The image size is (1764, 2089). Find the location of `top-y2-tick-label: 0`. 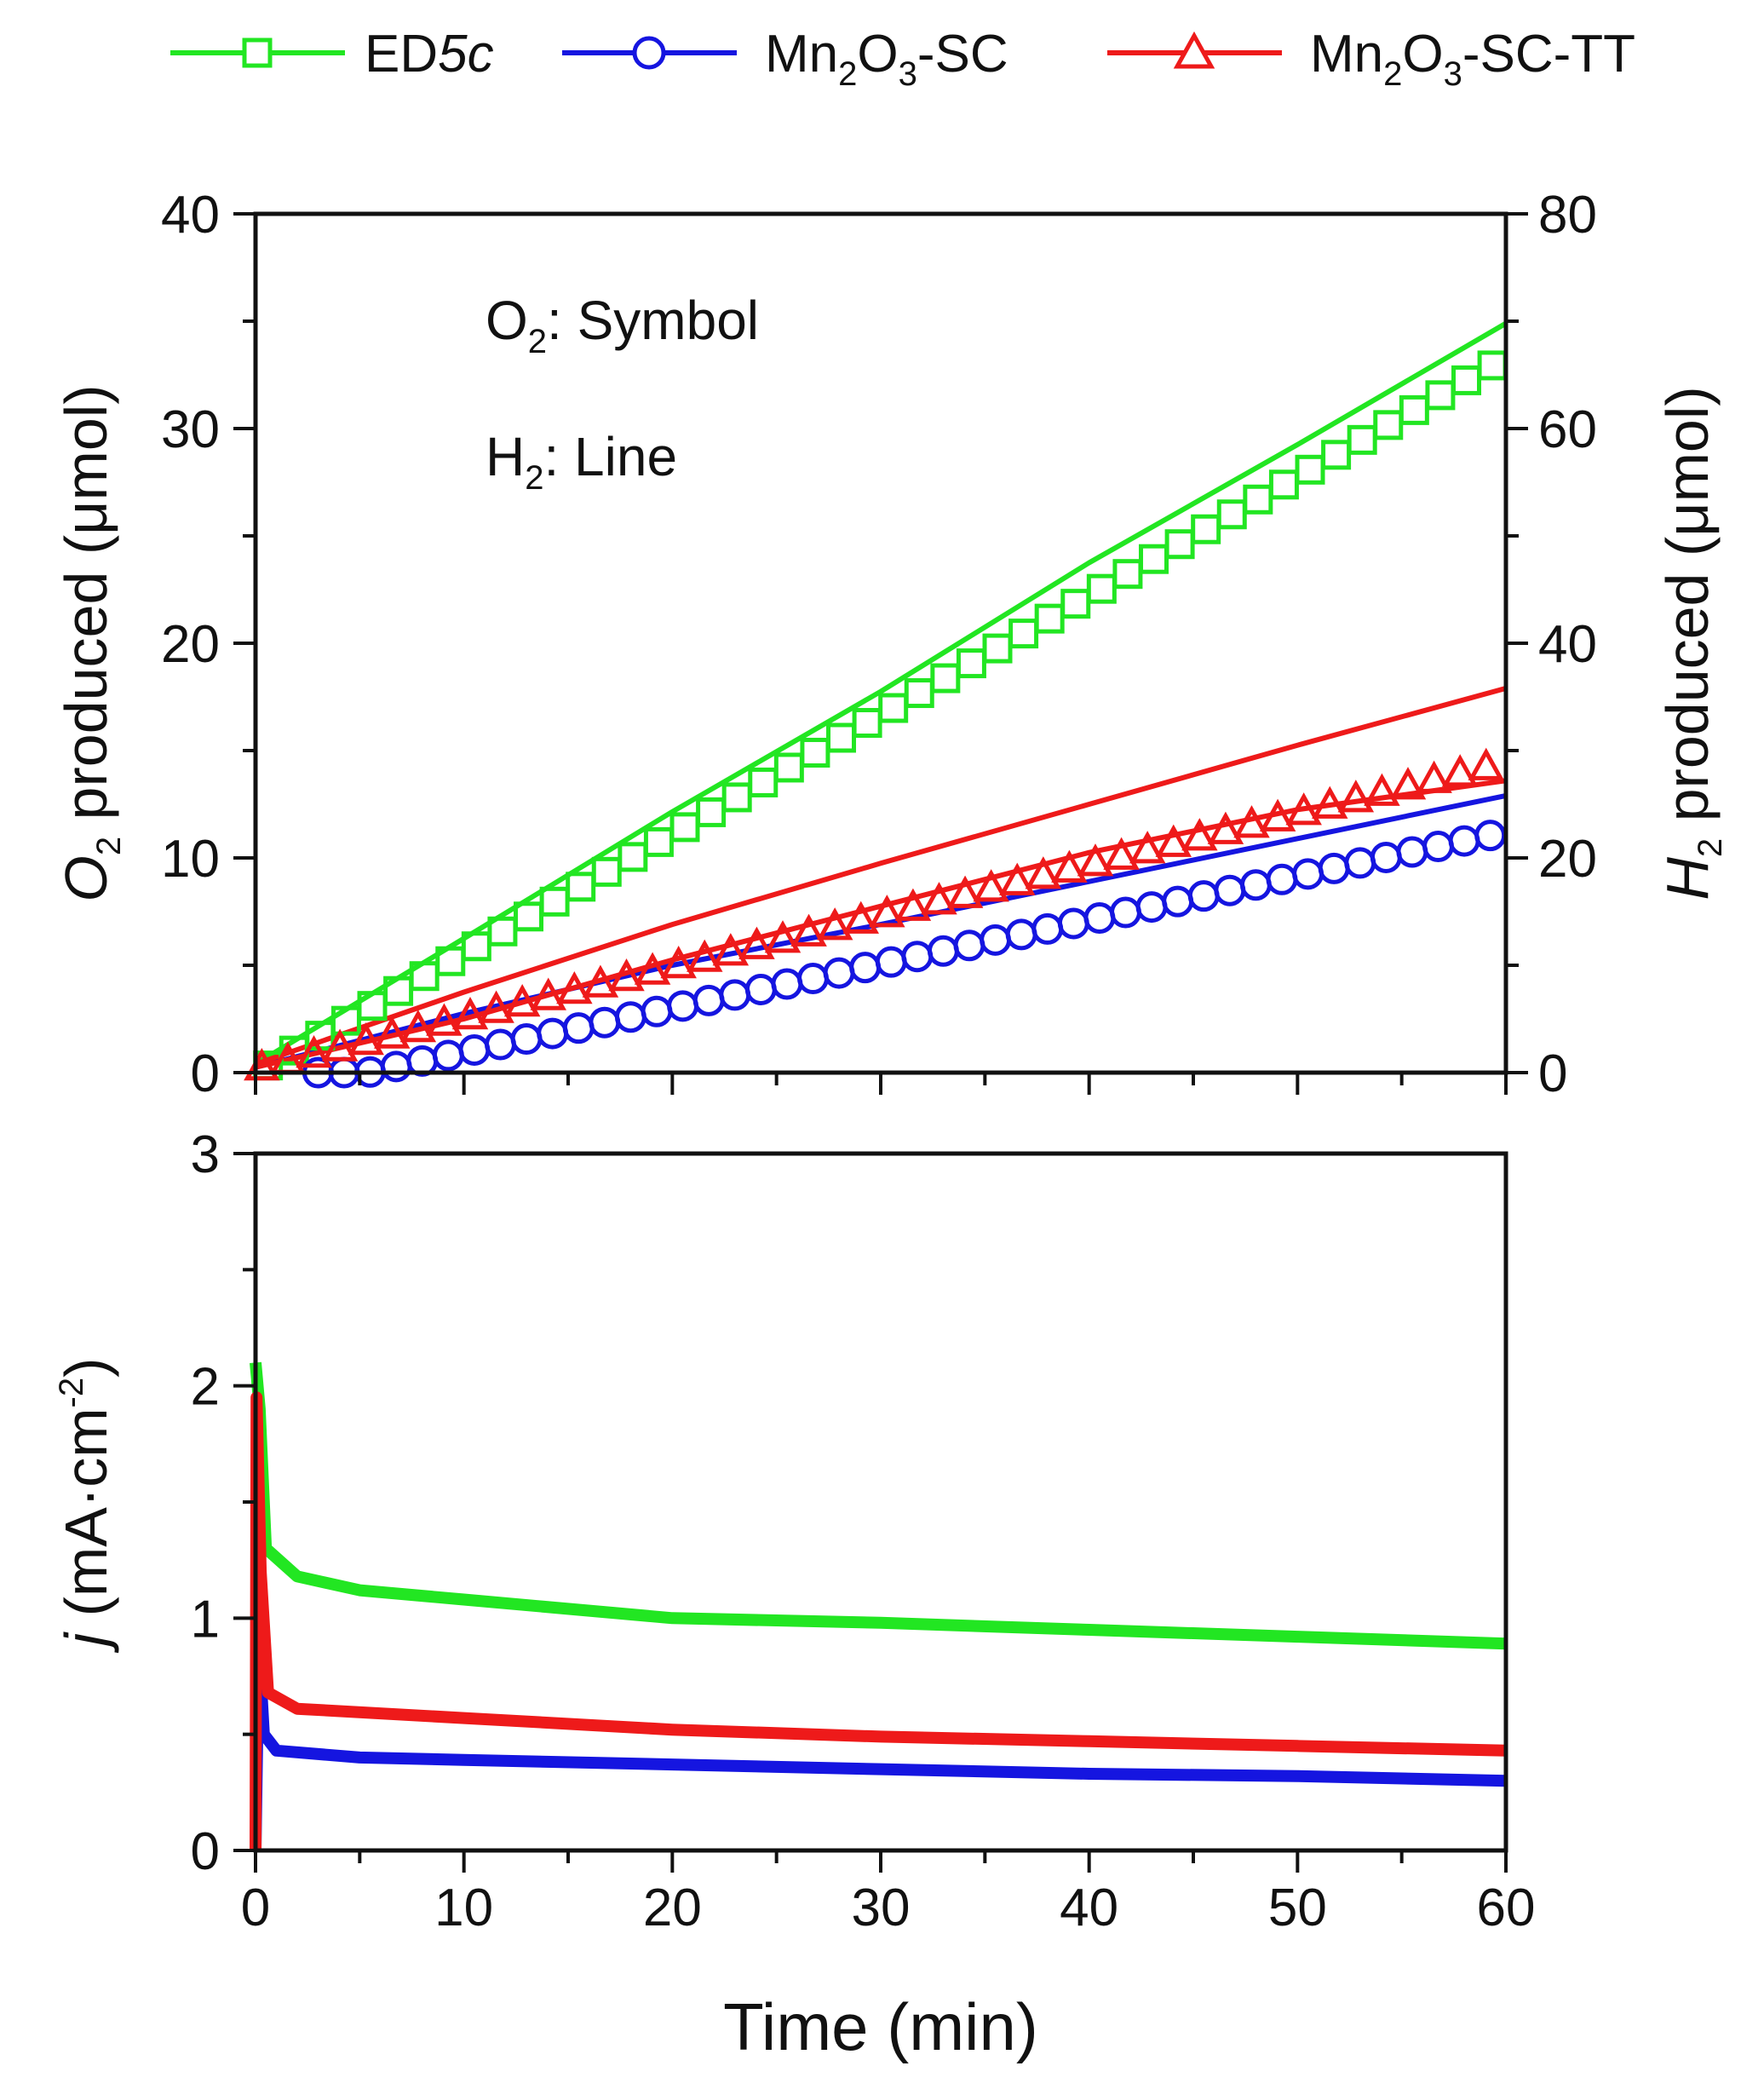

top-y2-tick-label: 0 is located at coordinates (1552, 1073).